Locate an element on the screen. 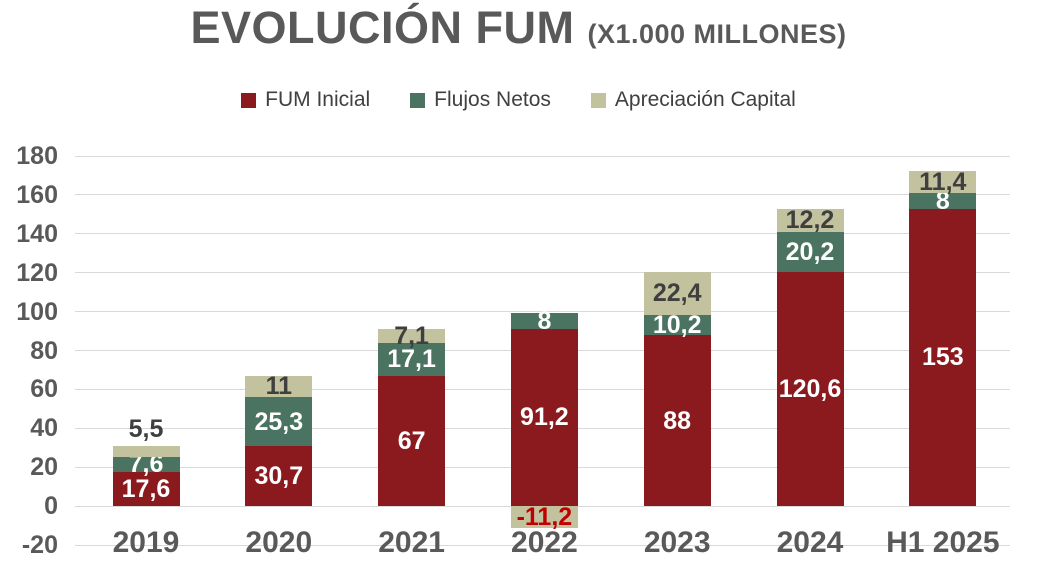 This screenshot has width=1037, height=562. bar-segment-flujos-netos-2023 is located at coordinates (677, 325).